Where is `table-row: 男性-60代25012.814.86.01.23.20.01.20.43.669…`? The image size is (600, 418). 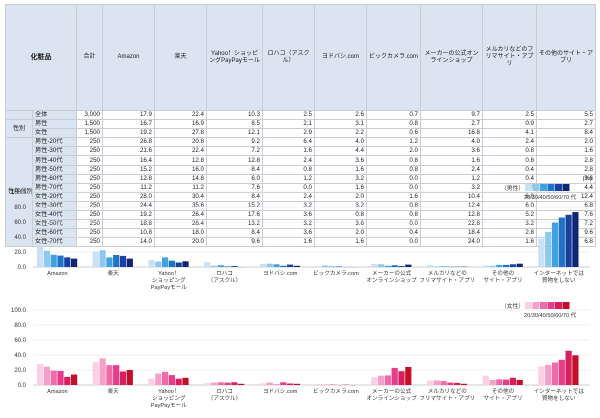 table-row: 男性-60代25012.814.86.01.23.20.01.20.43.669… is located at coordinates (301, 178).